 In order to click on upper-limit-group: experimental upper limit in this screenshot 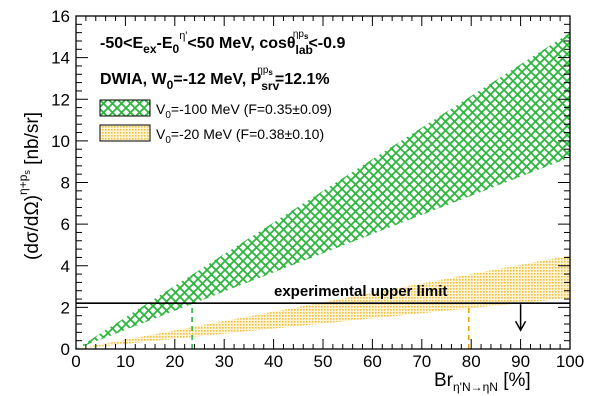, I will do `click(323, 307)`.